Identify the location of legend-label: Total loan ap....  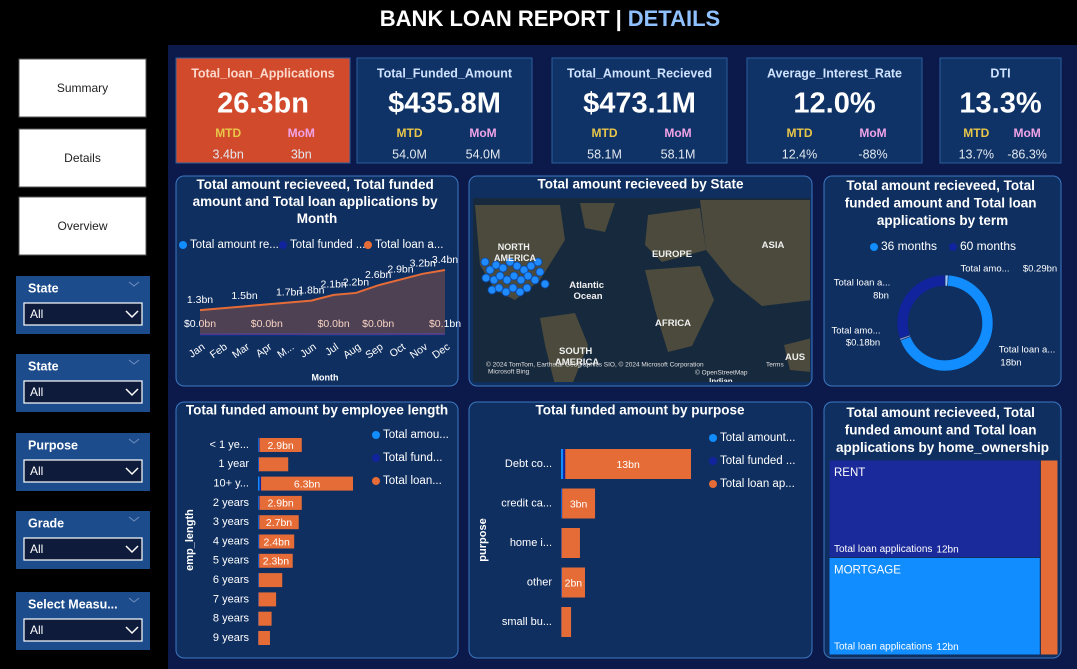
(757, 484).